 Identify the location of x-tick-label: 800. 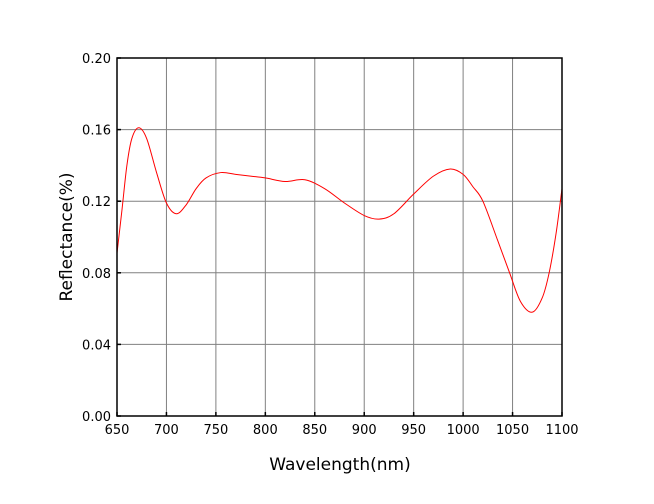
(265, 430).